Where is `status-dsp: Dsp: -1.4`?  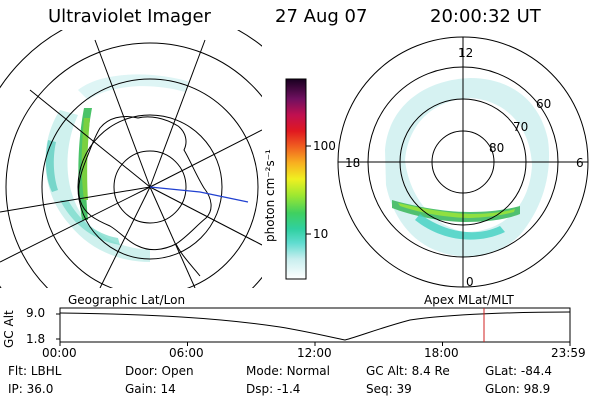 status-dsp: Dsp: -1.4 is located at coordinates (273, 389).